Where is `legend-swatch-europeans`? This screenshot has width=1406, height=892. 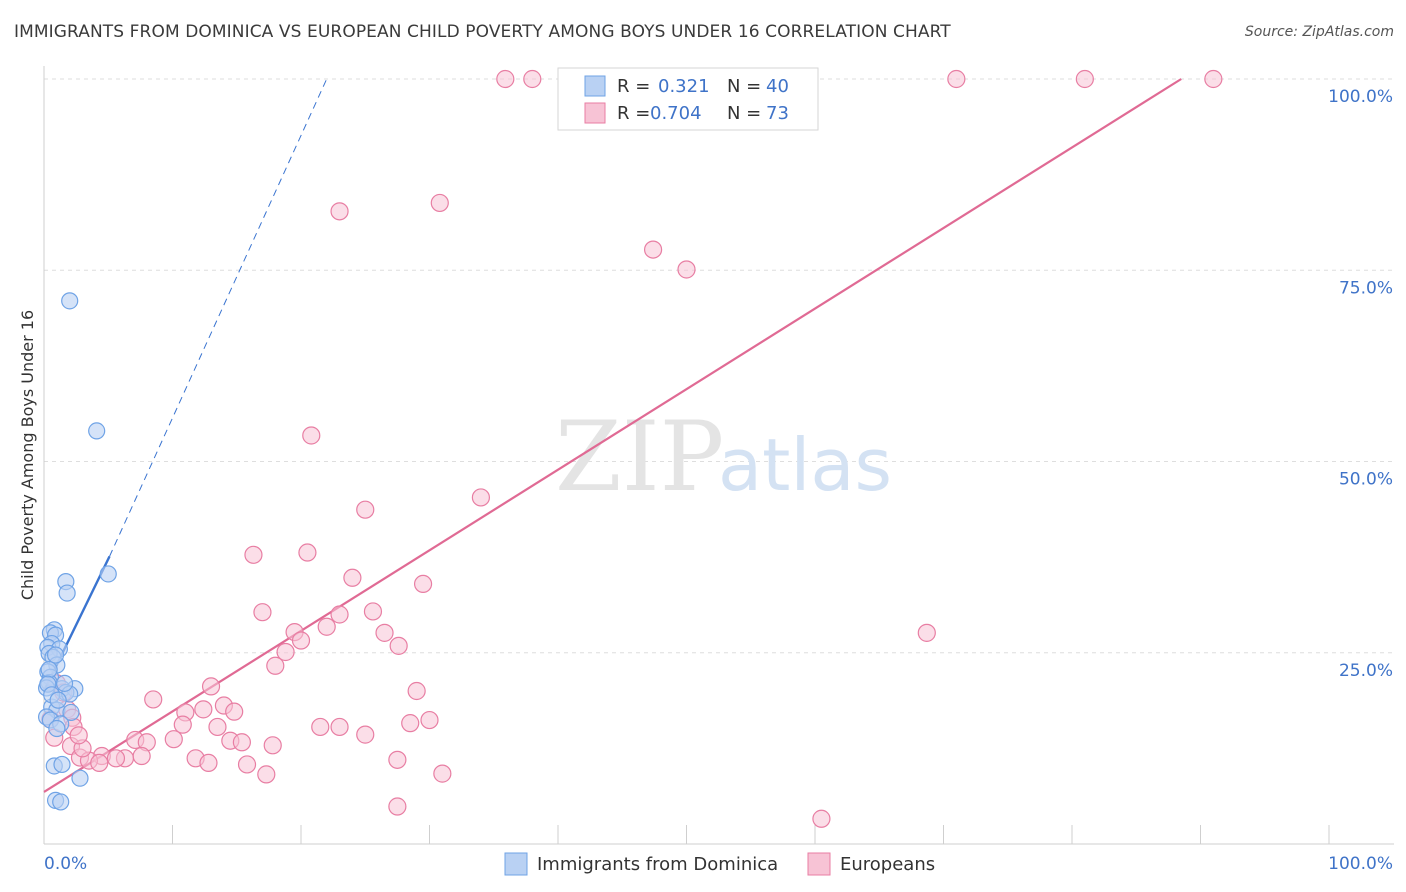 legend-swatch-europeans is located at coordinates (819, 864).